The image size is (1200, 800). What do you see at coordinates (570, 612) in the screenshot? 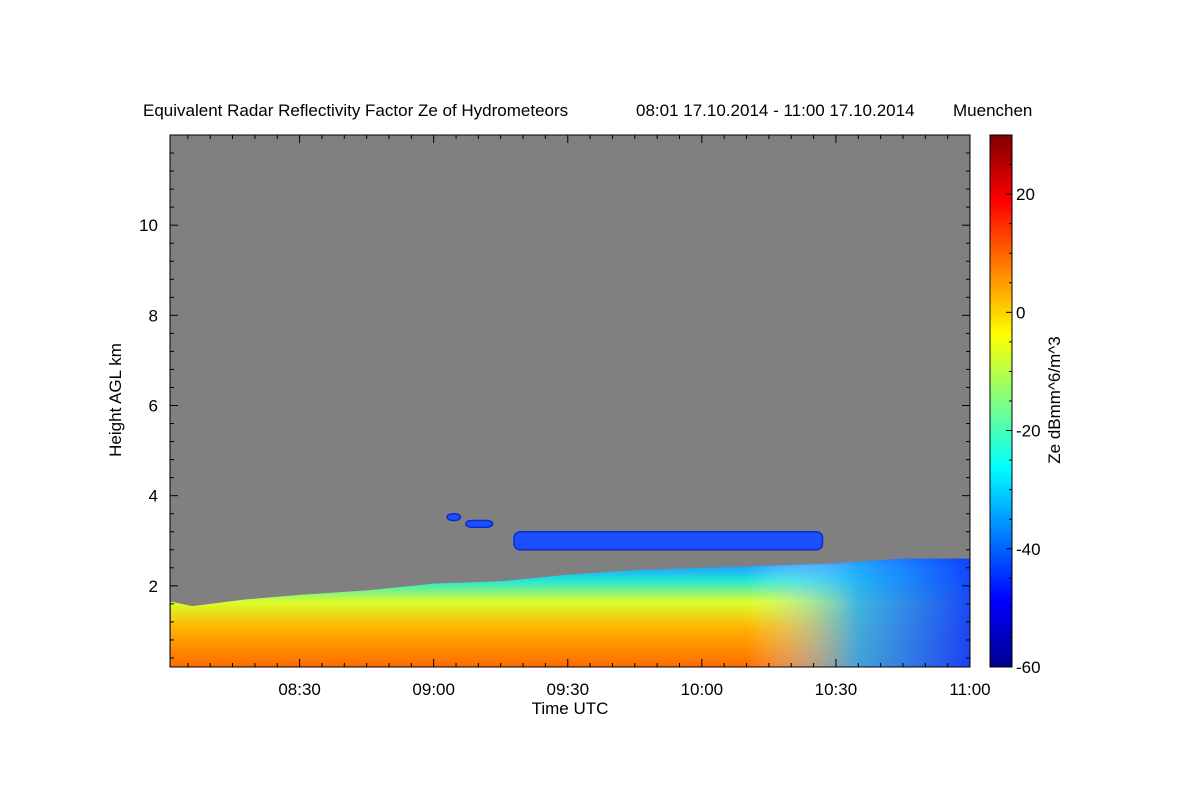
I see `echo-region-fade` at bounding box center [570, 612].